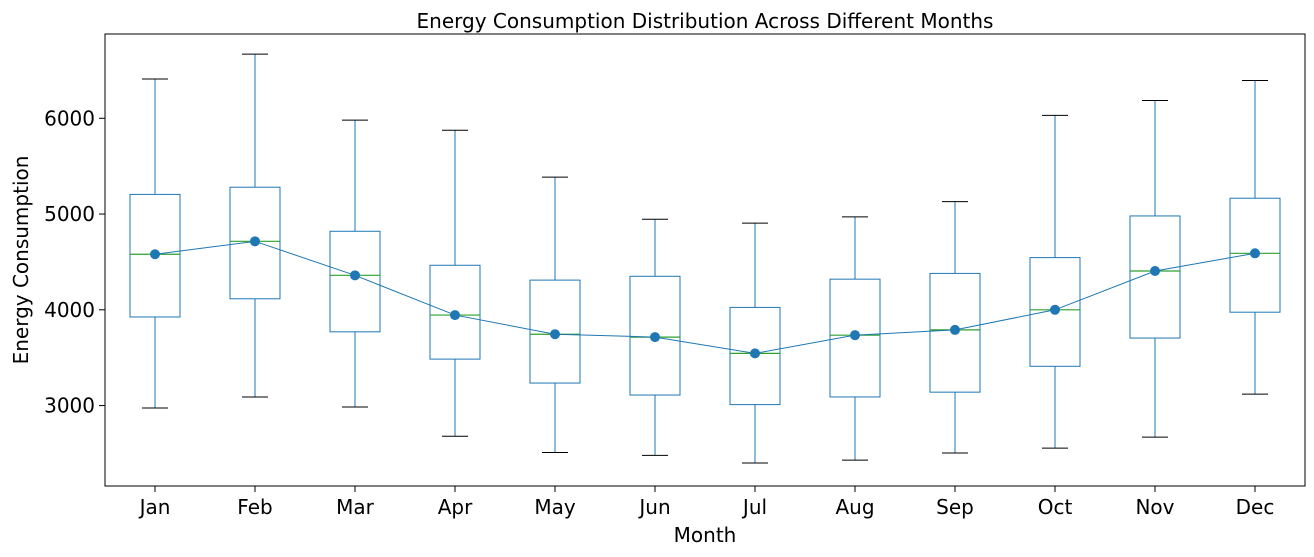 Image resolution: width=1314 pixels, height=557 pixels. Describe the element at coordinates (653, 507) in the screenshot. I see `x-tick-label: Jun` at that location.